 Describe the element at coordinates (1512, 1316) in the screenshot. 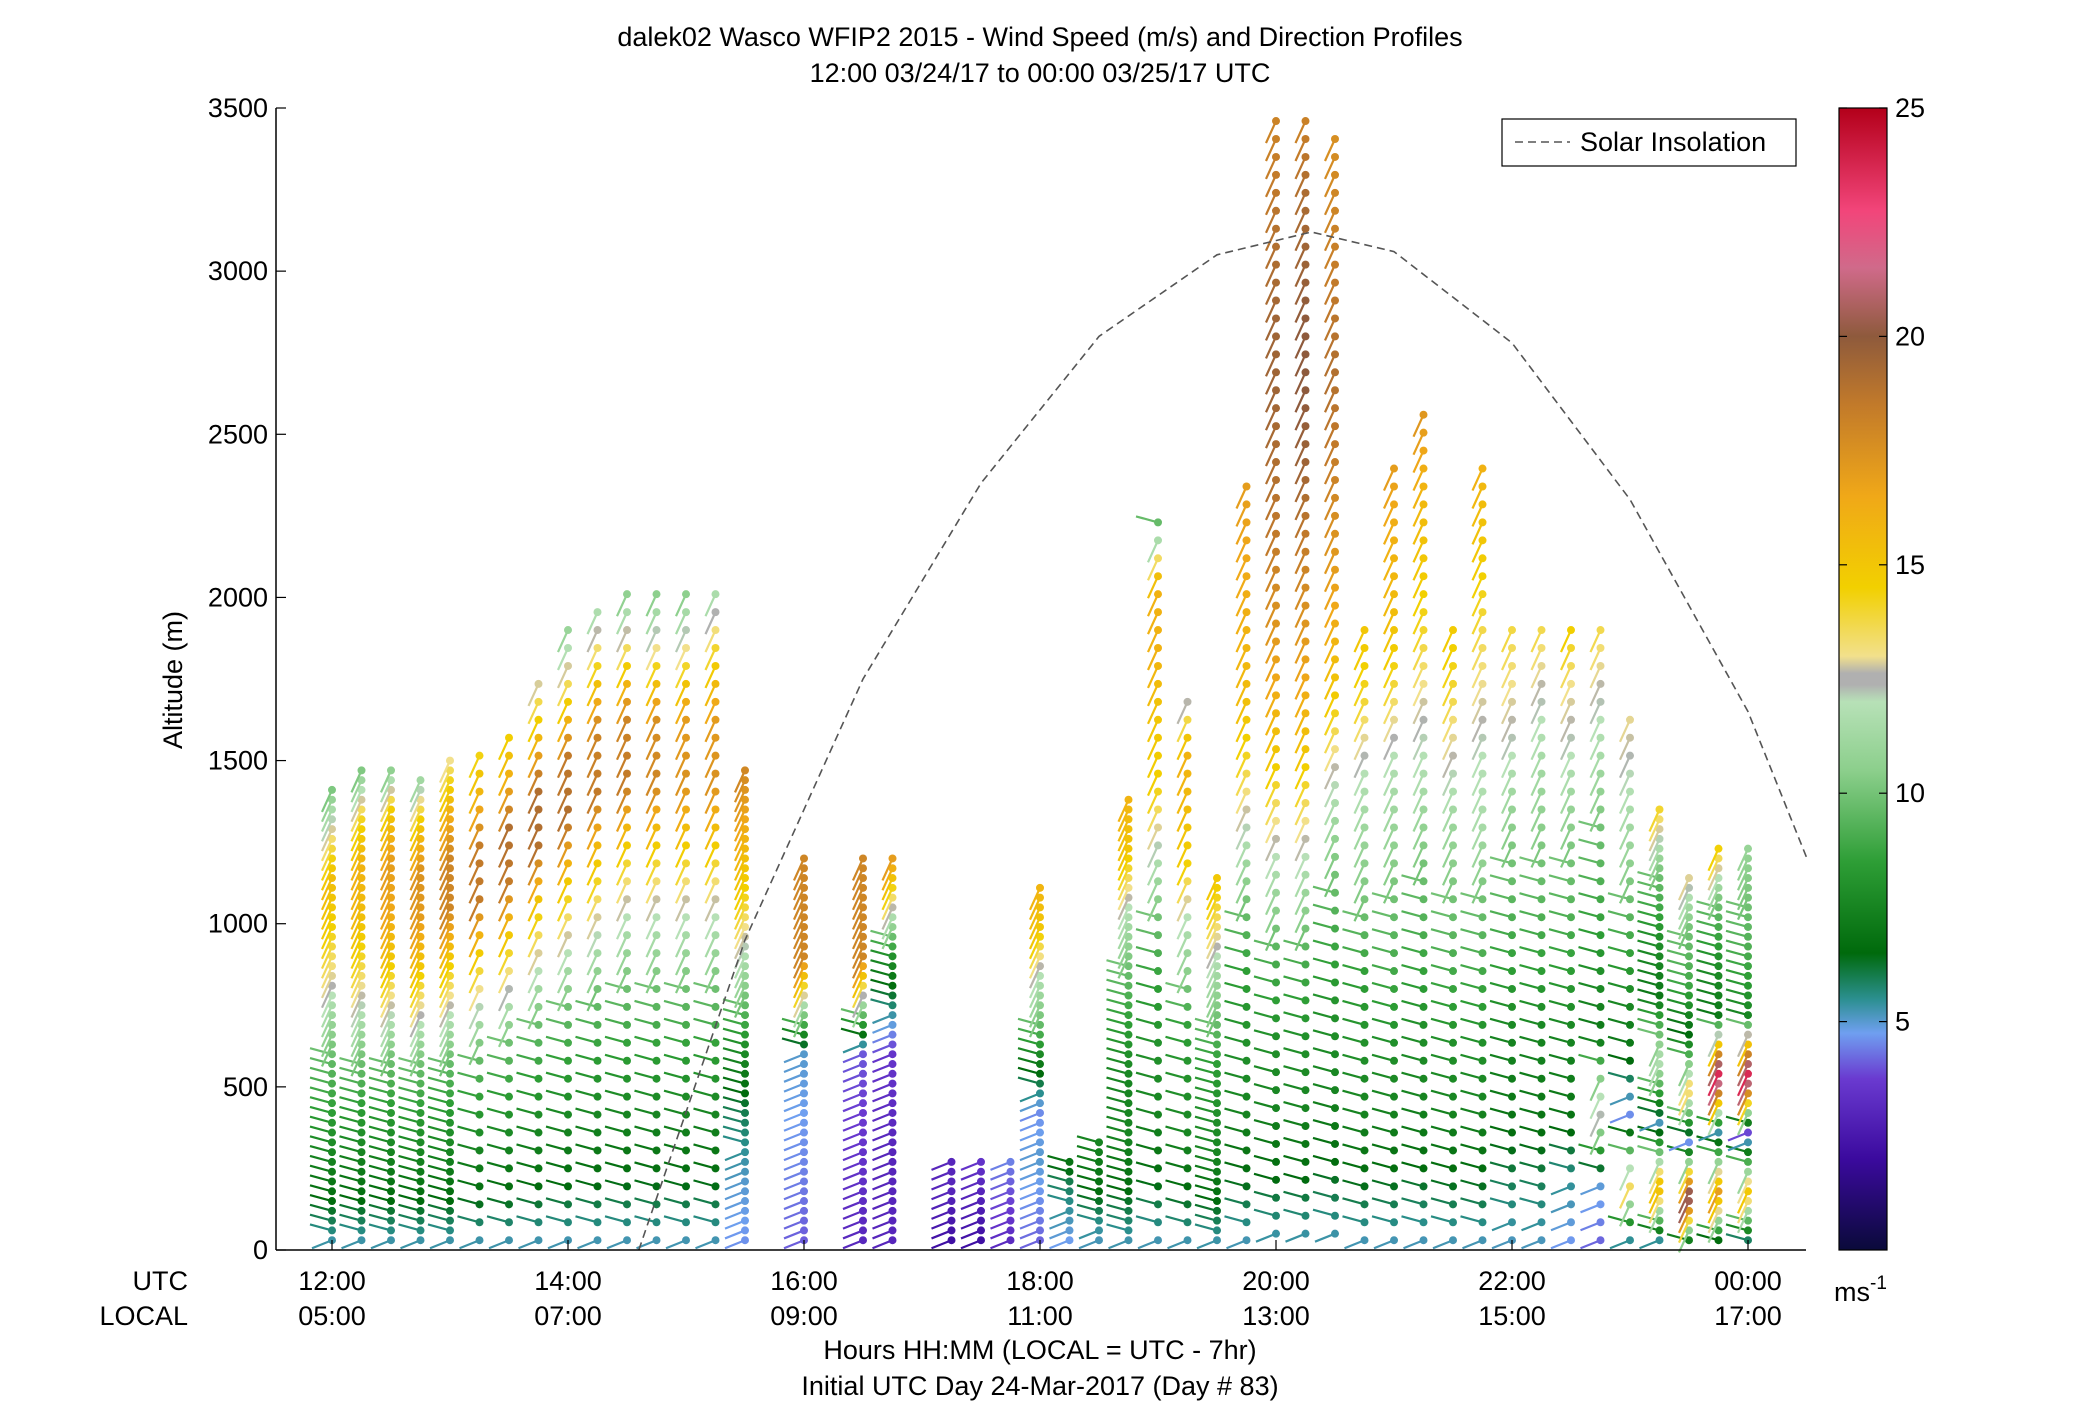

I see `x-tick-label-local: 15:00` at that location.